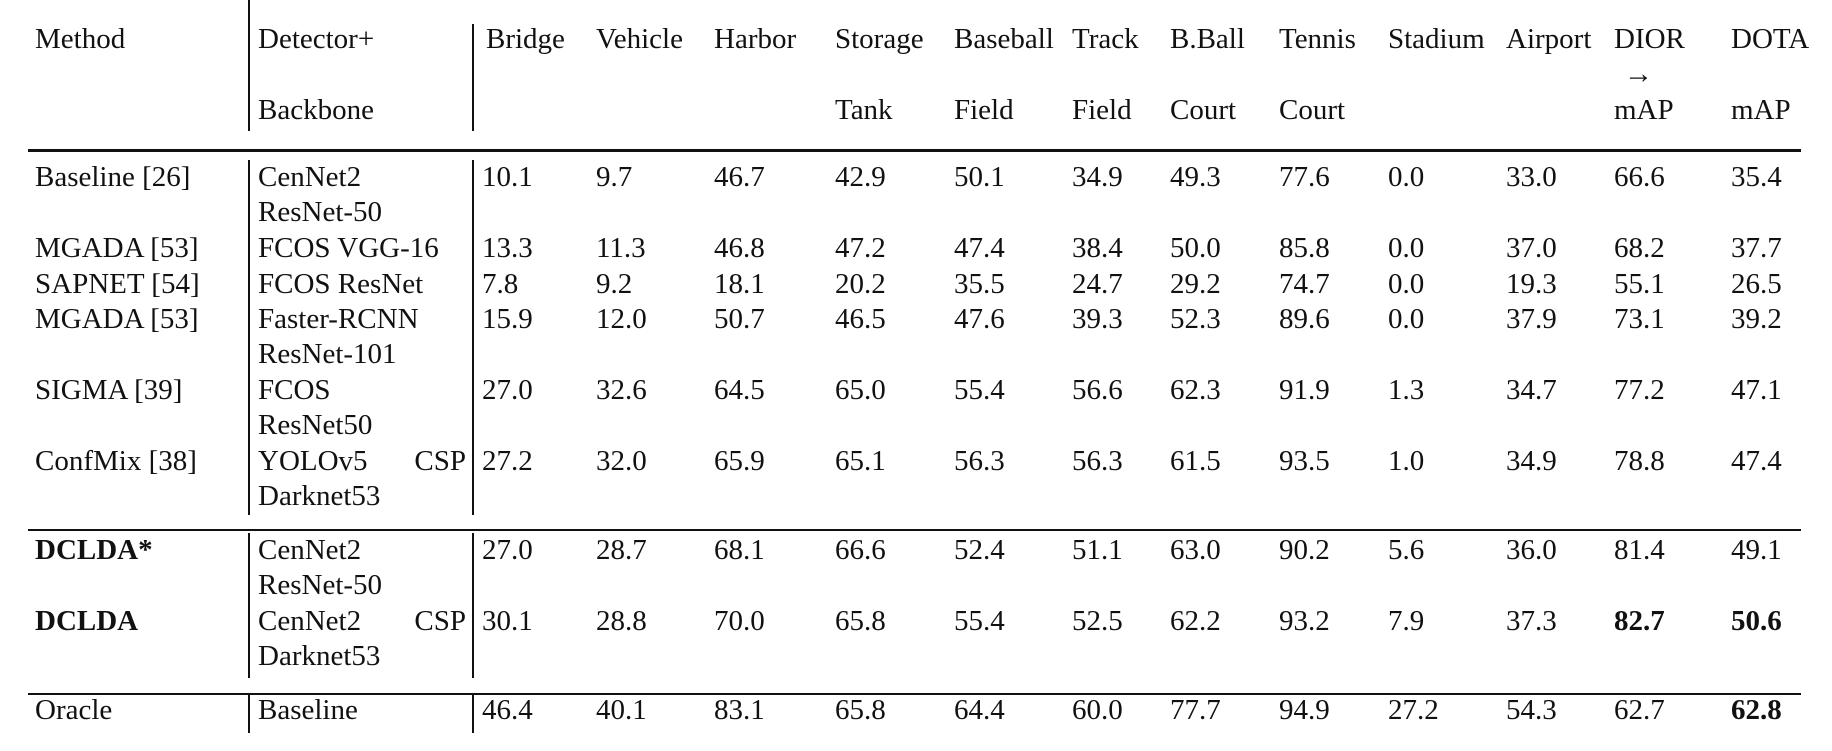 Image resolution: width=1832 pixels, height=751 pixels. Describe the element at coordinates (327, 354) in the screenshot. I see `row-backbone: ResNet-101` at that location.